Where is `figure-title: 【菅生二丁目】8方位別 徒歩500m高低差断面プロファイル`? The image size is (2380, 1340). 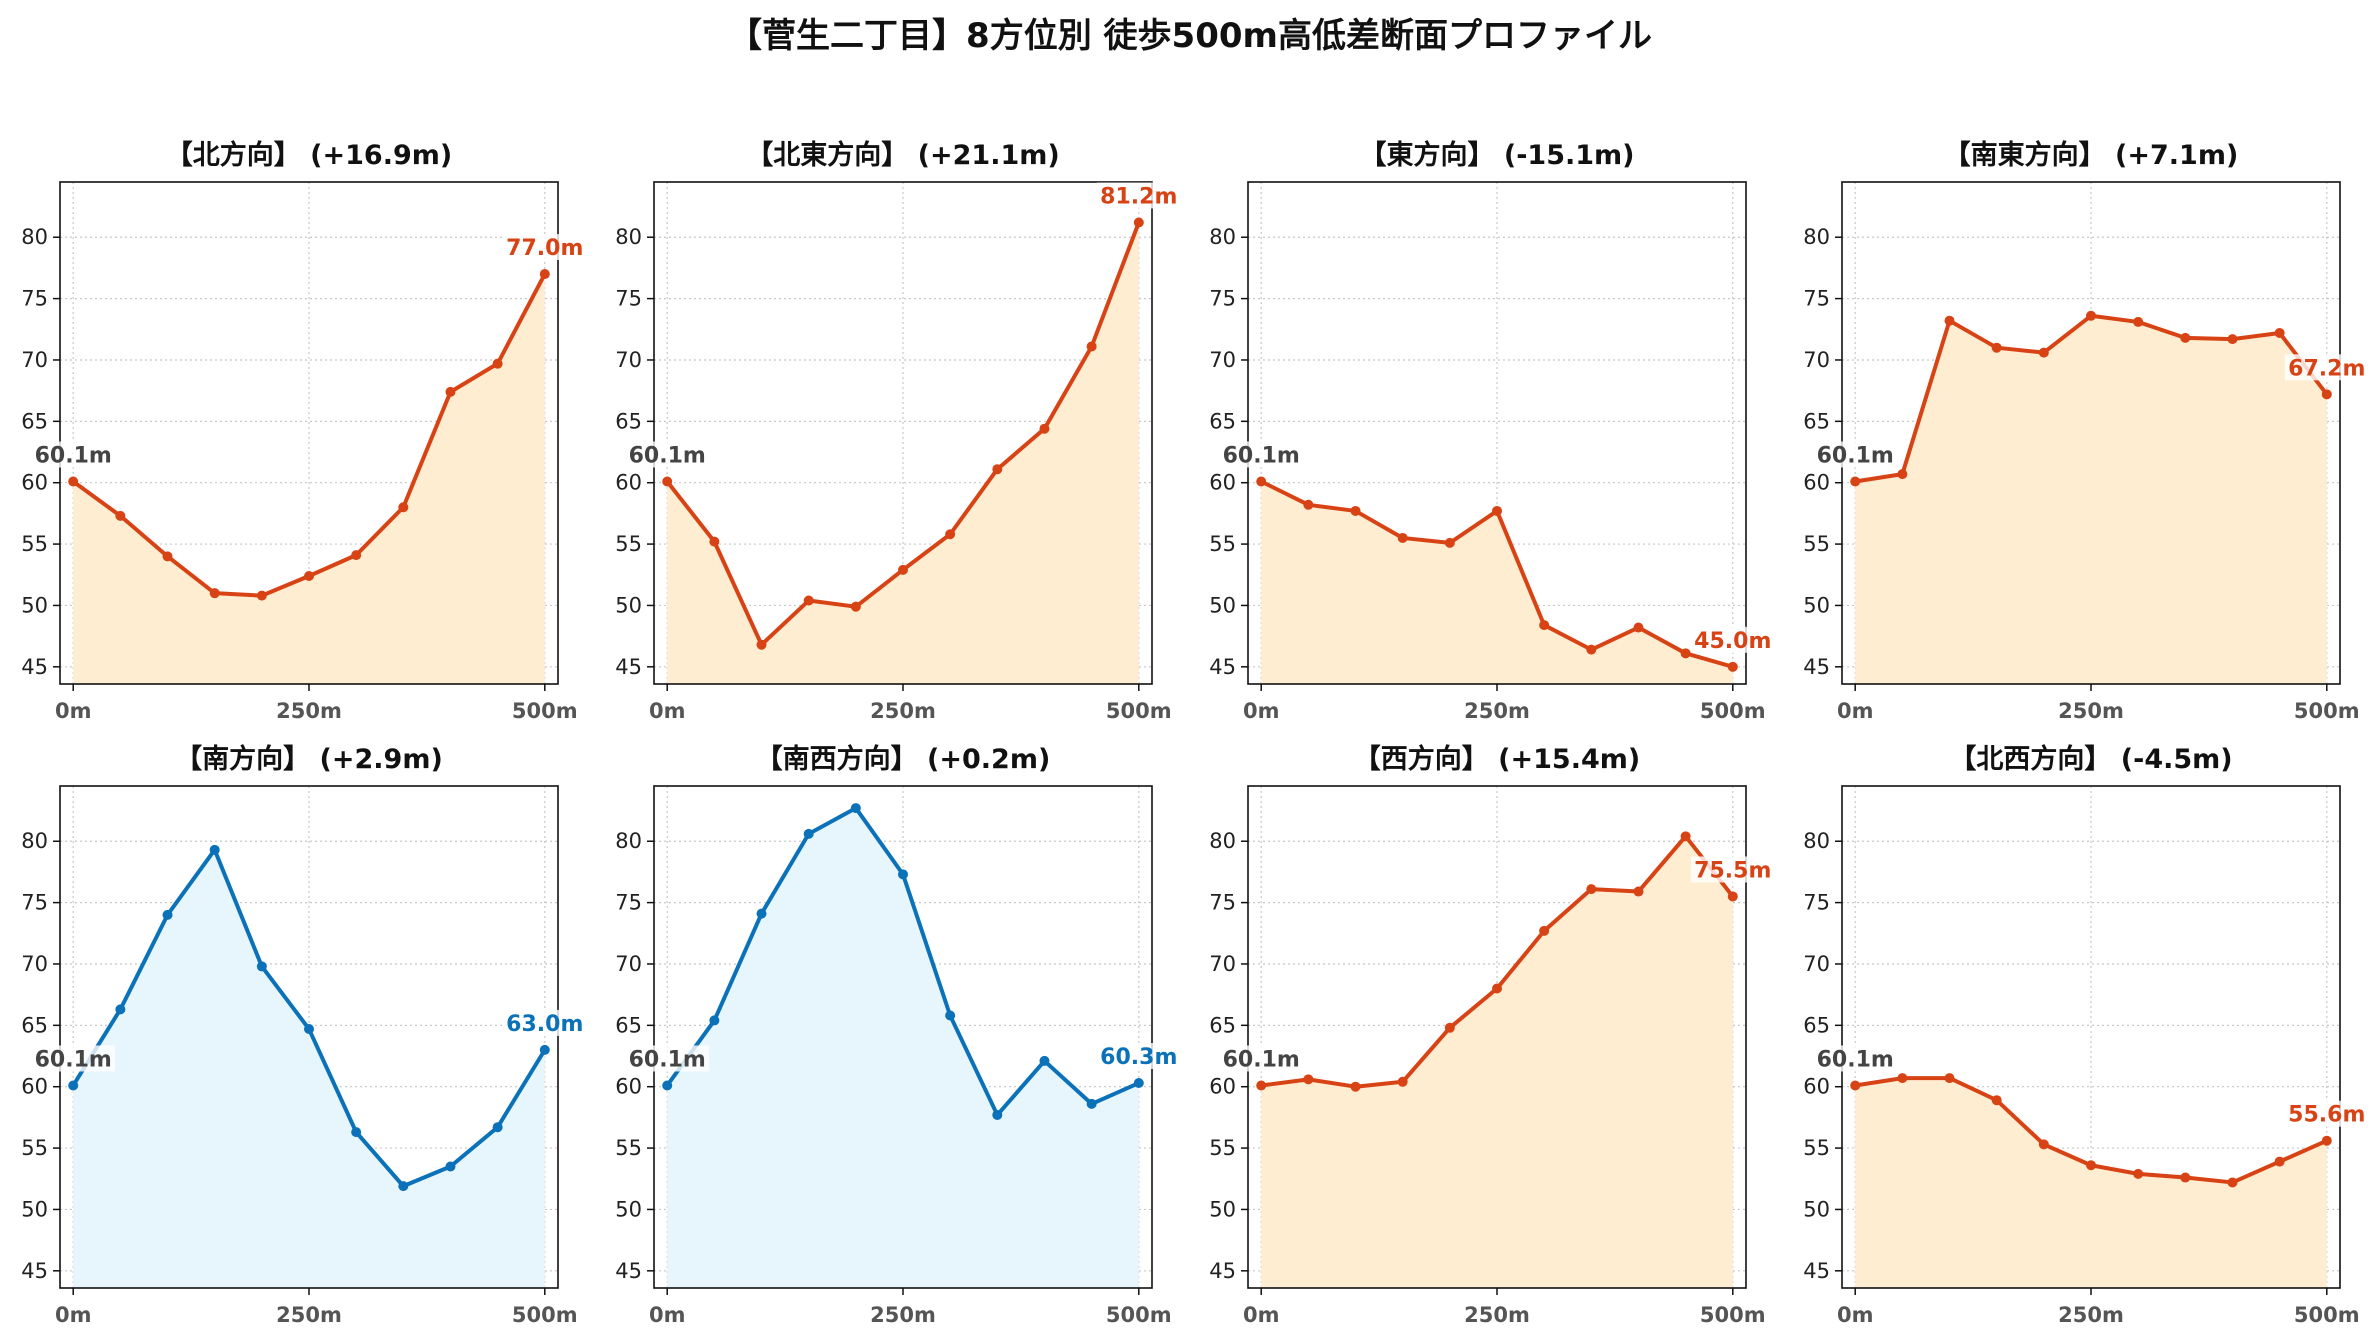 figure-title: 【菅生二丁目】8方位別 徒歩500m高低差断面プロファイル is located at coordinates (1190, 36).